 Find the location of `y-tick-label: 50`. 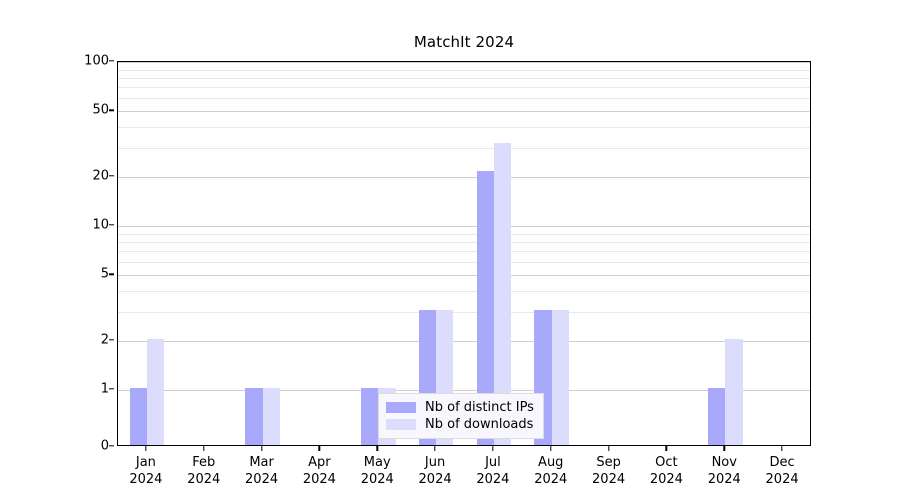

y-tick-label: 50 is located at coordinates (100, 110).